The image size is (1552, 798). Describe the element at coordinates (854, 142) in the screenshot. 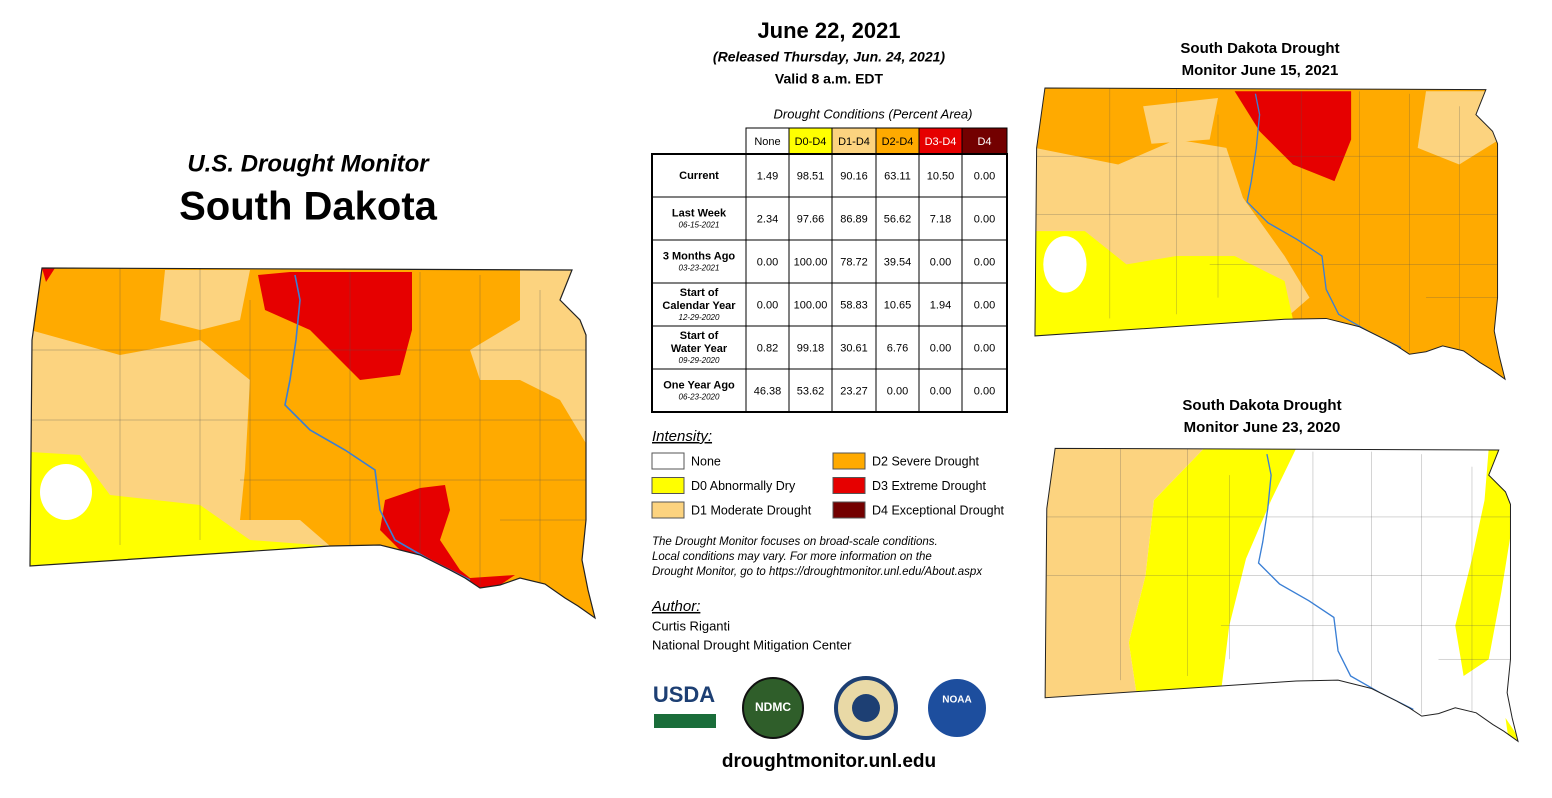

I see `column-header: D1-D4` at that location.